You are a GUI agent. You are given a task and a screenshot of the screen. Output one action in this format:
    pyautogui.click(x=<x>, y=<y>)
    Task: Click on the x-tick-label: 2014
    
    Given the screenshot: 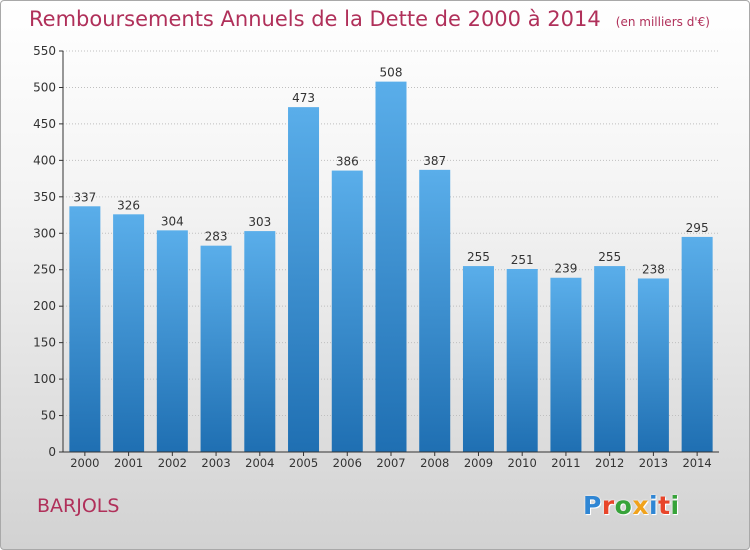 What is the action you would take?
    pyautogui.click(x=696, y=463)
    